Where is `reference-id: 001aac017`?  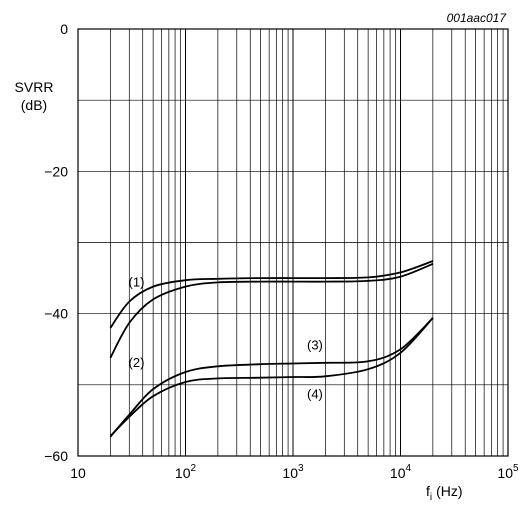
reference-id: 001aac017 is located at coordinates (477, 18).